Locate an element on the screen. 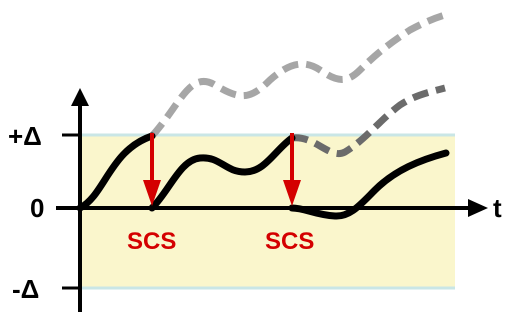 The width and height of the screenshot is (508, 320). scs-label-2: SCS is located at coordinates (289, 241).